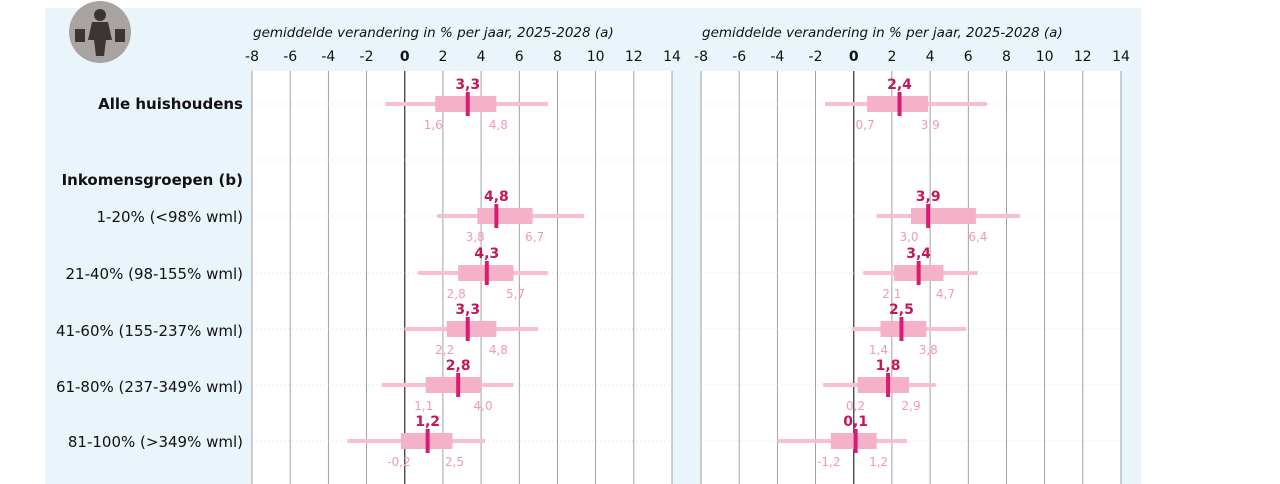 The image size is (1280, 484). I want to click on row-label-inkomensgroepen: Inkomensgroepen (b), so click(152, 180).